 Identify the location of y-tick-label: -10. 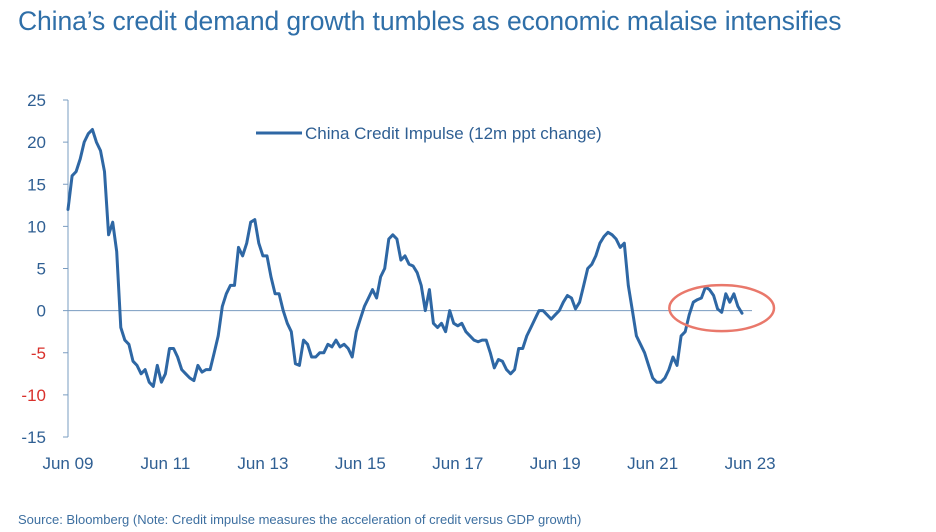
(33, 395).